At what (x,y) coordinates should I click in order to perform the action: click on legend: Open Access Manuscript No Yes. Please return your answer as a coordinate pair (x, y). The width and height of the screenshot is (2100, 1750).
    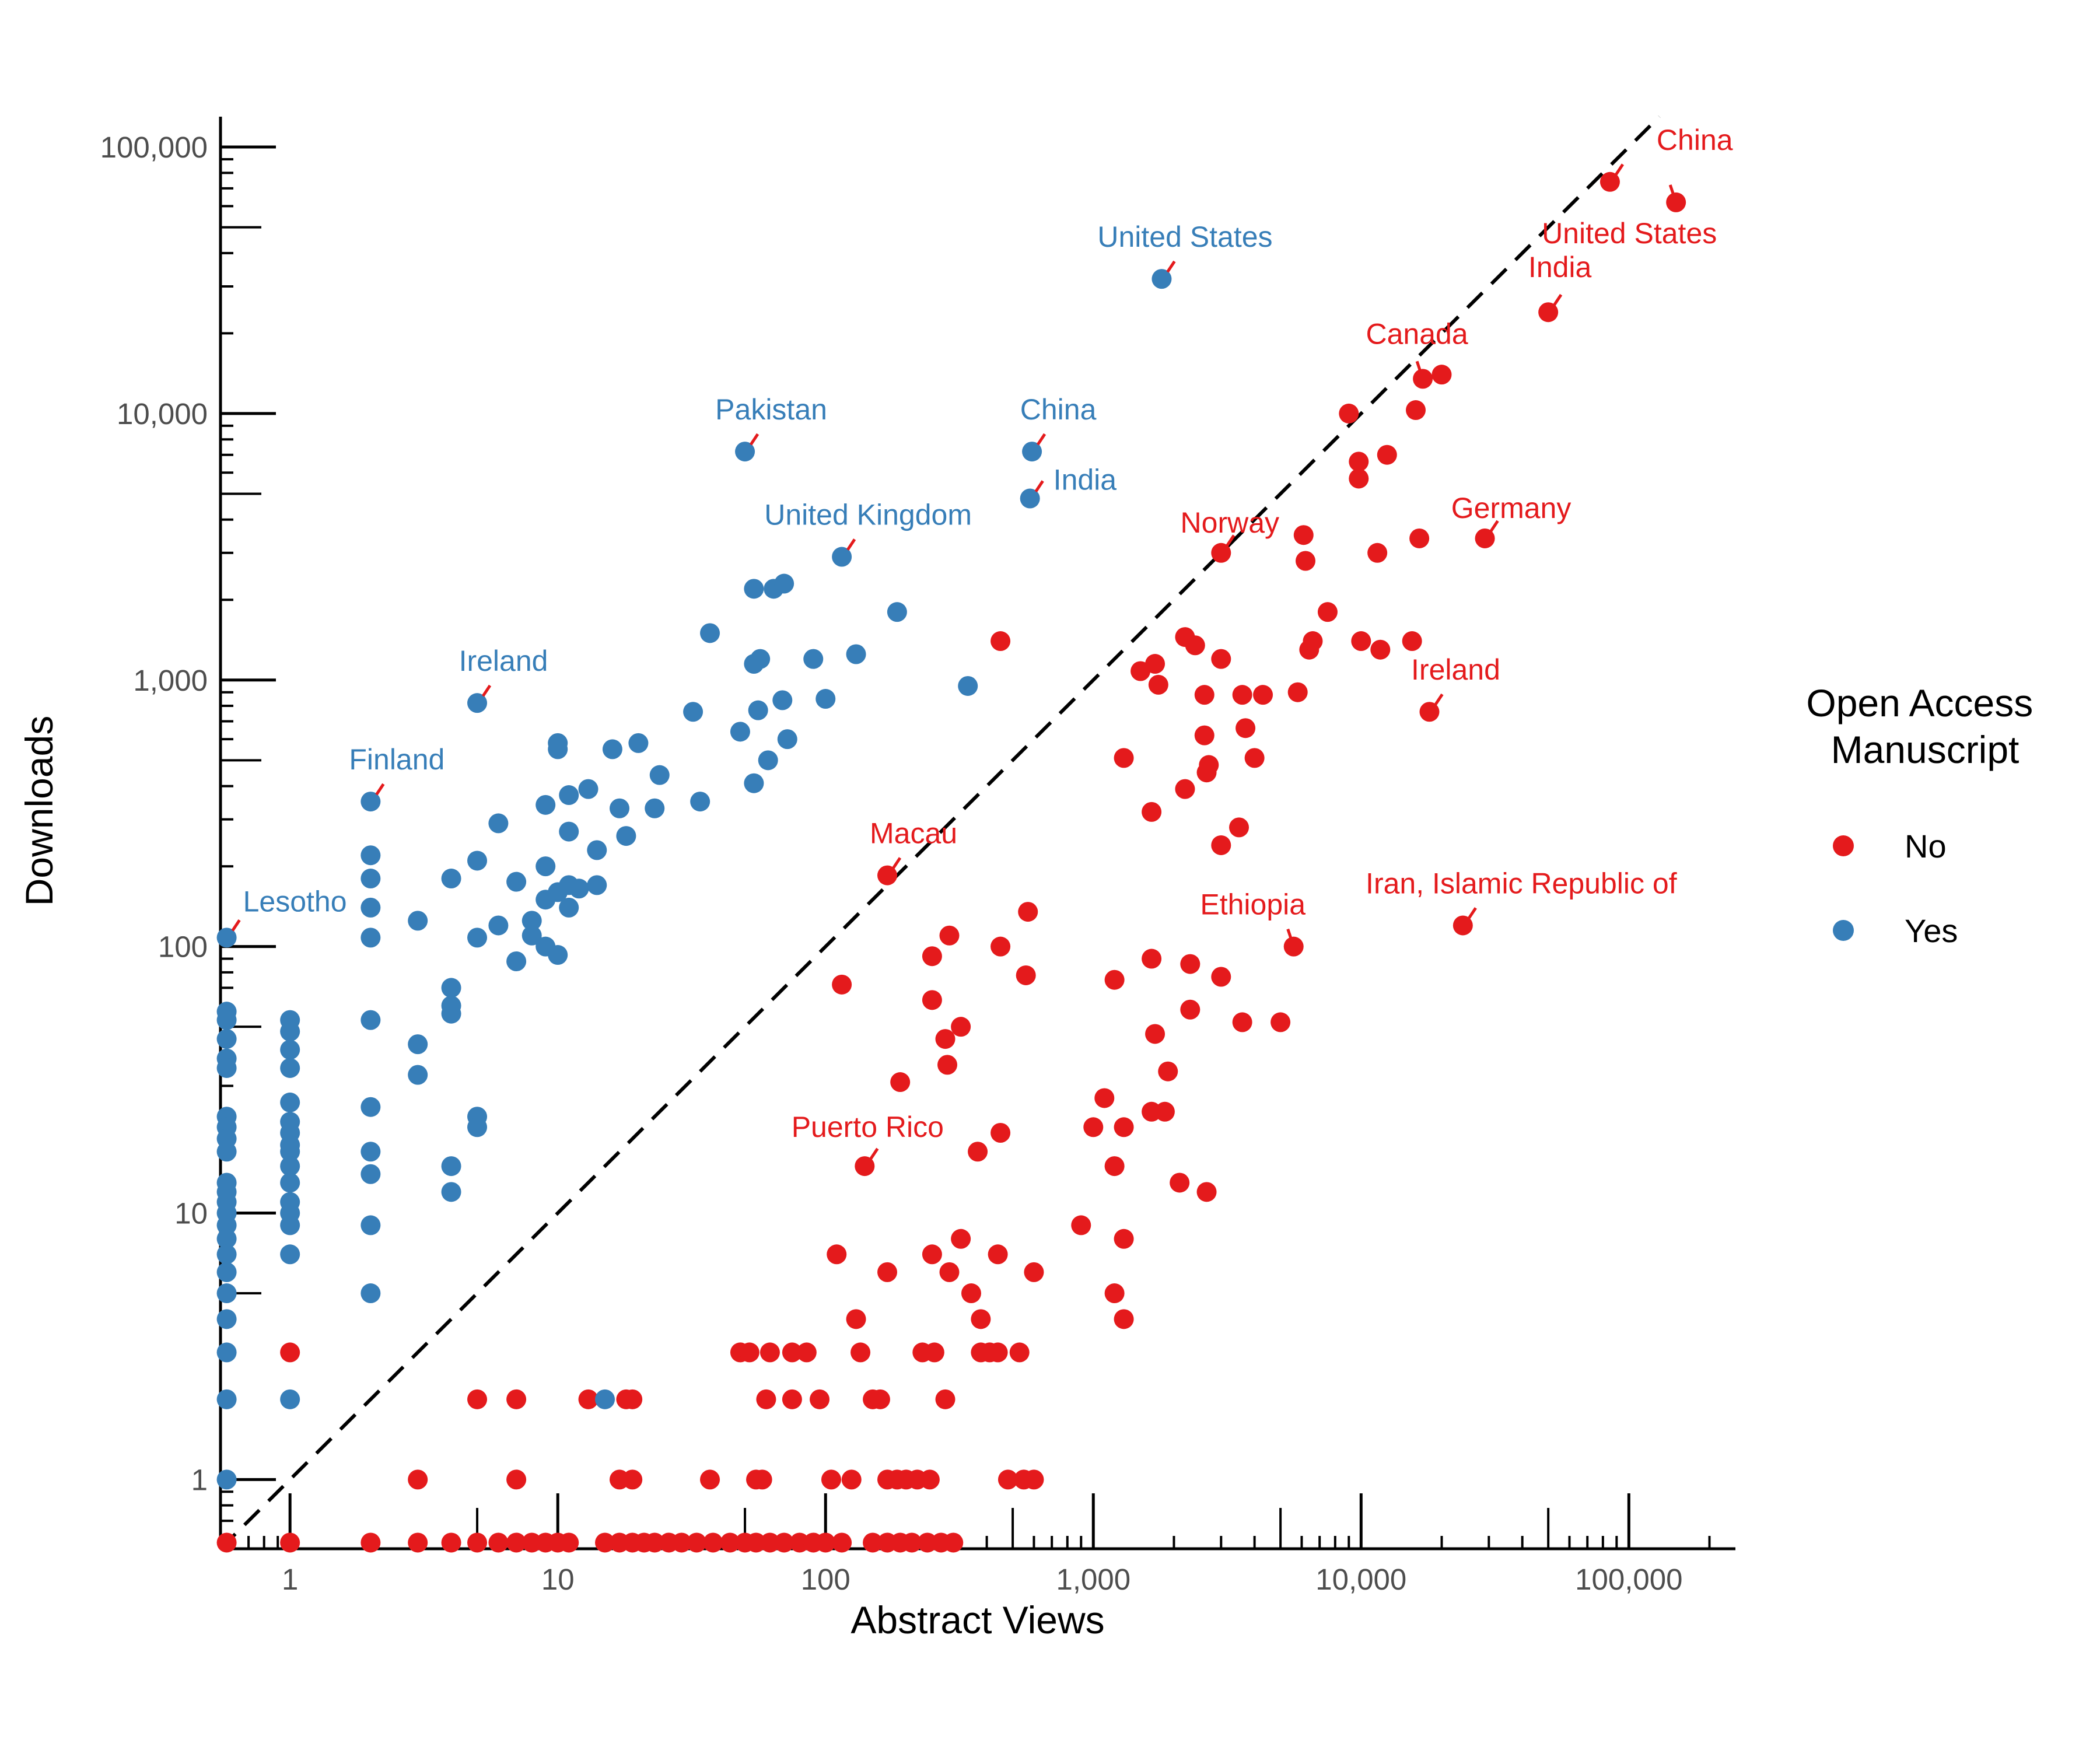
    Looking at the image, I should click on (1919, 815).